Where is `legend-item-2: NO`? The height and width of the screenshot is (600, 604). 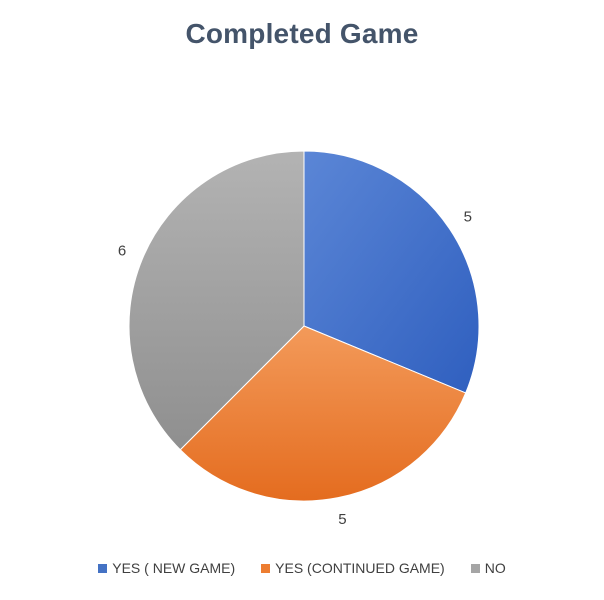 legend-item-2: NO is located at coordinates (488, 568).